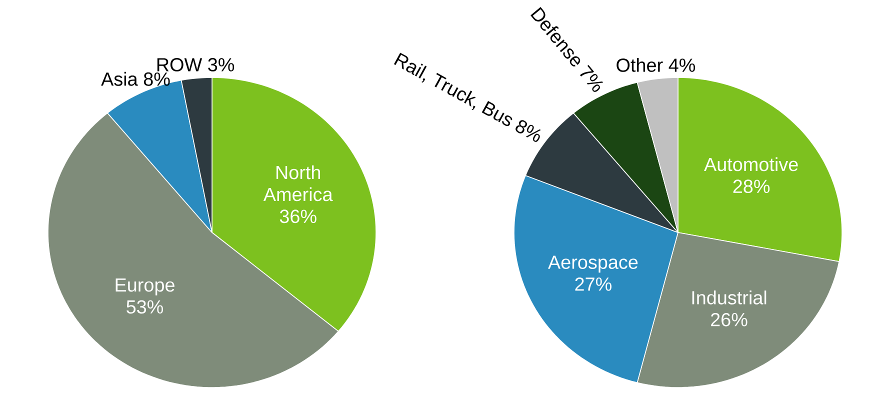 The height and width of the screenshot is (403, 875). I want to click on data-label: 36%, so click(298, 217).